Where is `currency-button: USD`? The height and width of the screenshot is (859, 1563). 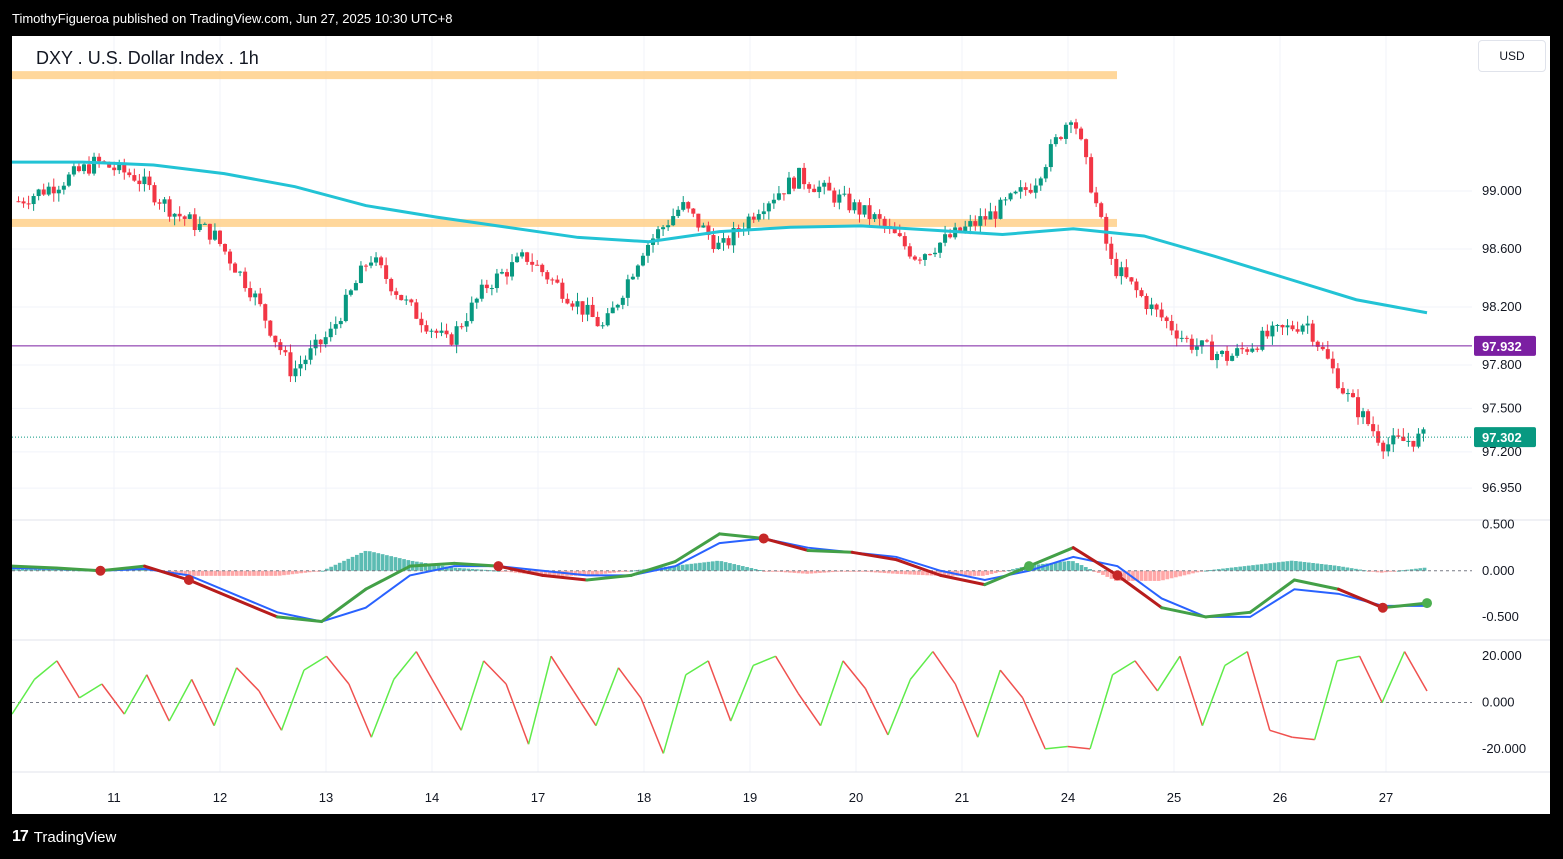 currency-button: USD is located at coordinates (1512, 56).